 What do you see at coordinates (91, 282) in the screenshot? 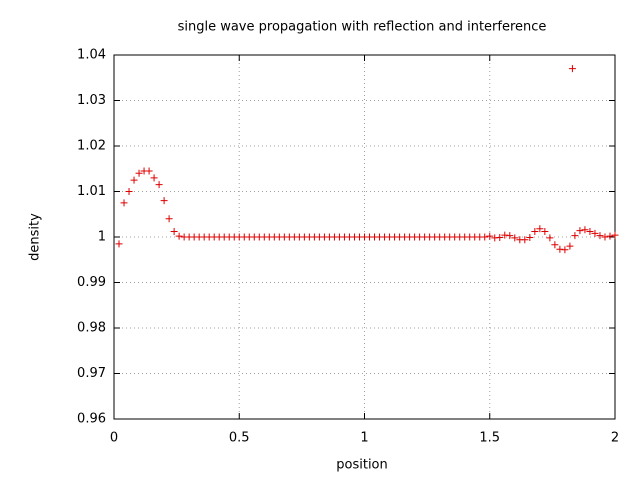
I see `y-tick-label: 0.99` at bounding box center [91, 282].